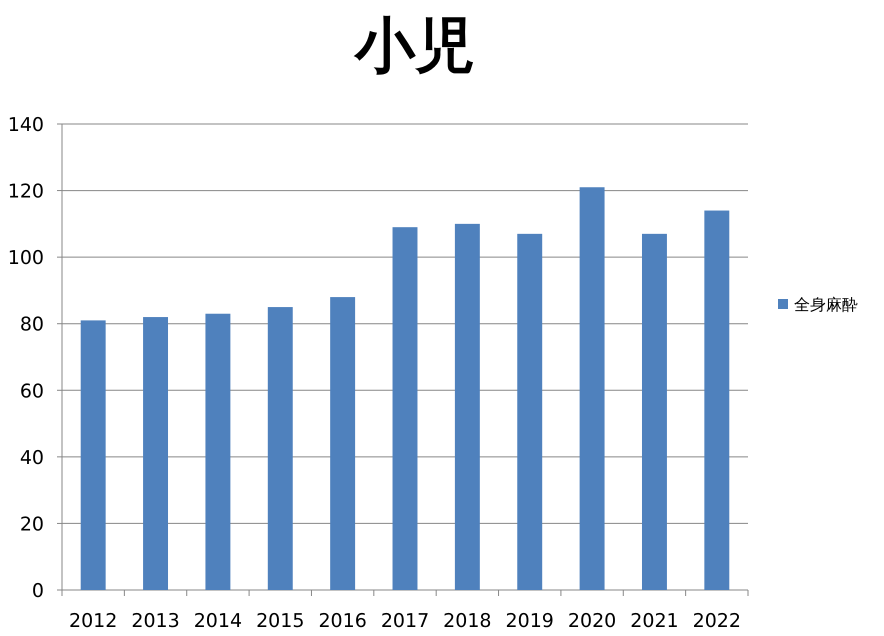 Image resolution: width=884 pixels, height=636 pixels. What do you see at coordinates (26, 125) in the screenshot?
I see `y-tick-label: 140` at bounding box center [26, 125].